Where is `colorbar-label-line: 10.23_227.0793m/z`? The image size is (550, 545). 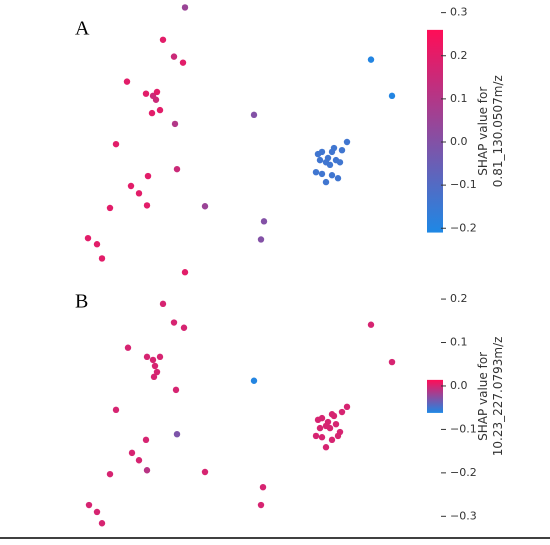
colorbar-label-line: 10.23_227.0793m/z is located at coordinates (498, 397).